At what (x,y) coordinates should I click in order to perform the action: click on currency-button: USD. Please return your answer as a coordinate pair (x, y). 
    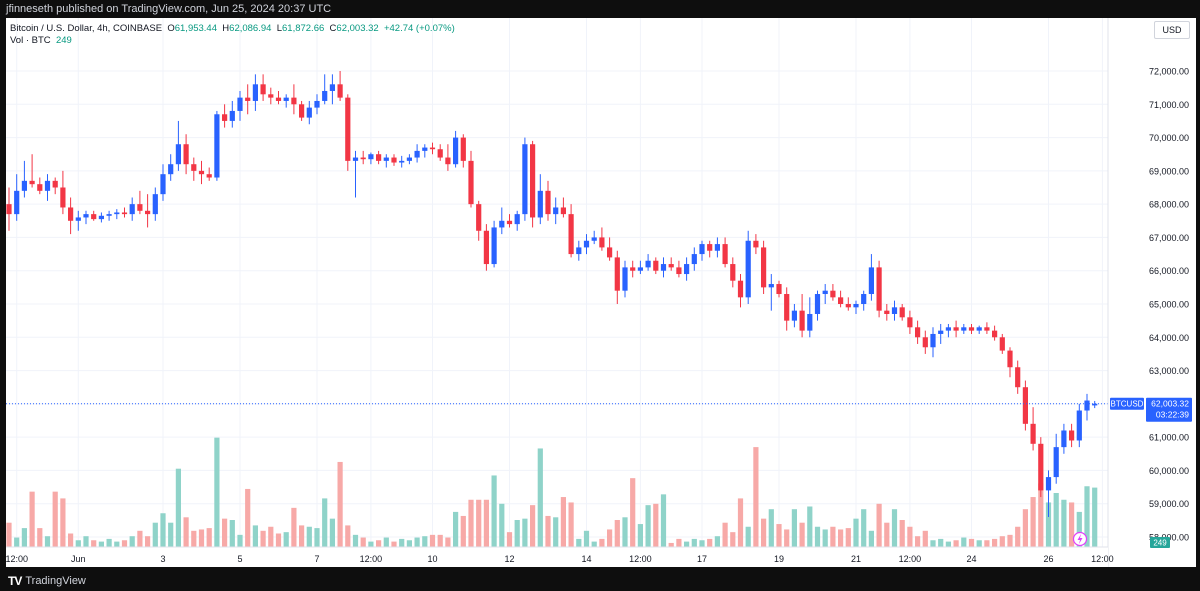
    Looking at the image, I should click on (1172, 30).